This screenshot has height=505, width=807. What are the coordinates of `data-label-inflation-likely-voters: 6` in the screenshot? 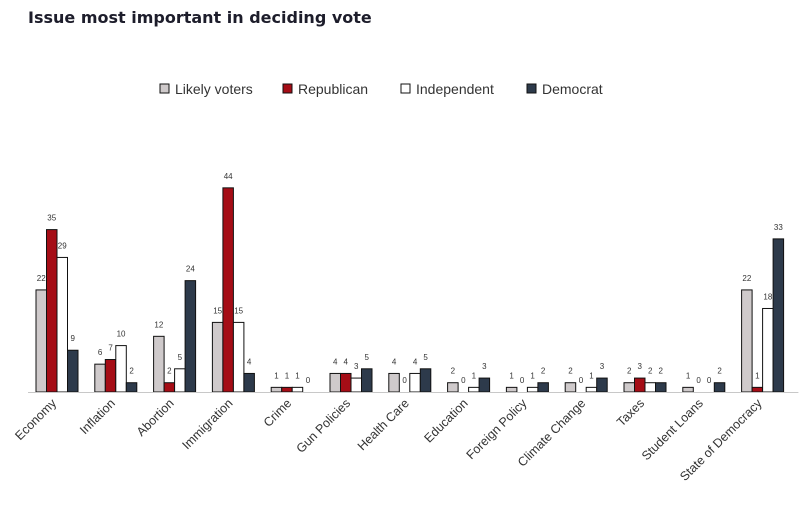 It's located at (100, 352).